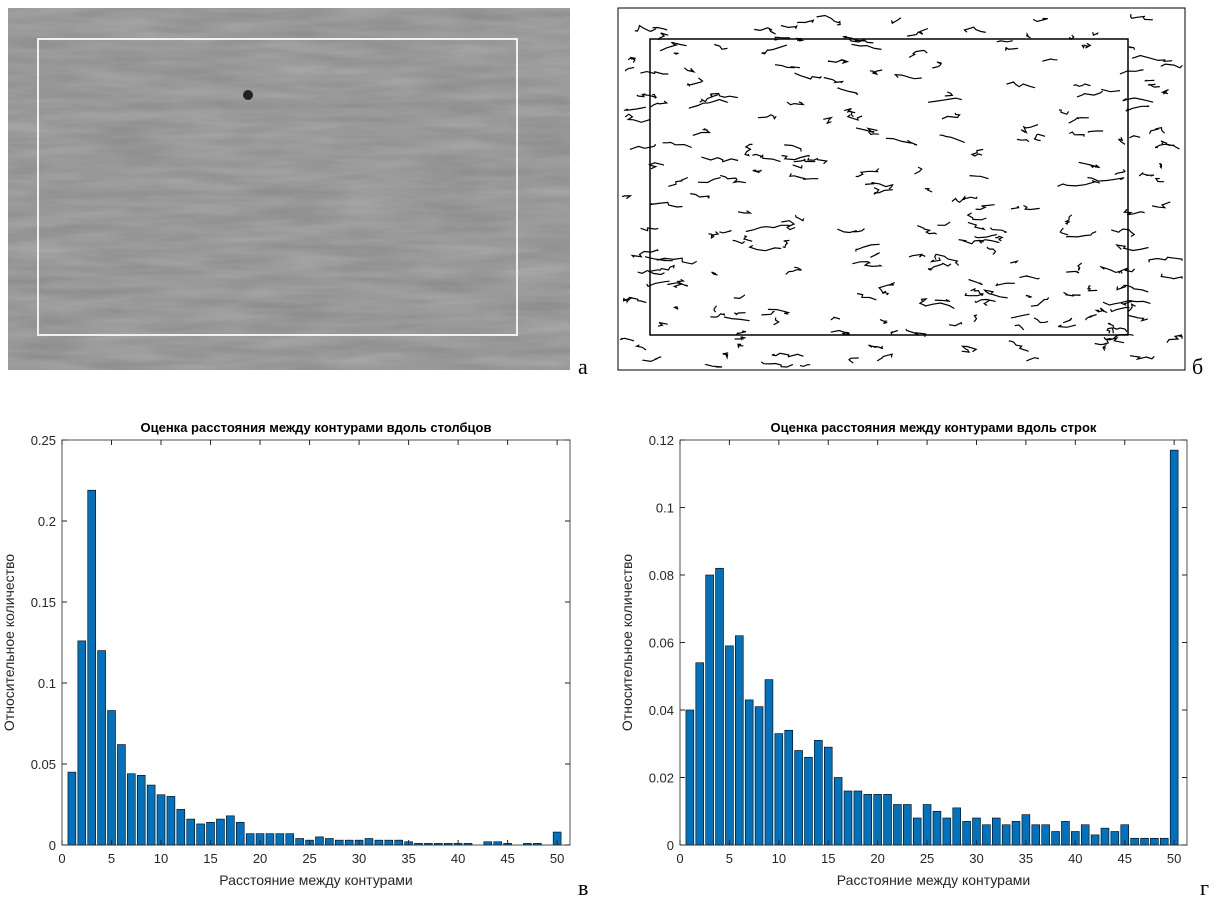  I want to click on x-tick-label: 40, so click(1075, 858).